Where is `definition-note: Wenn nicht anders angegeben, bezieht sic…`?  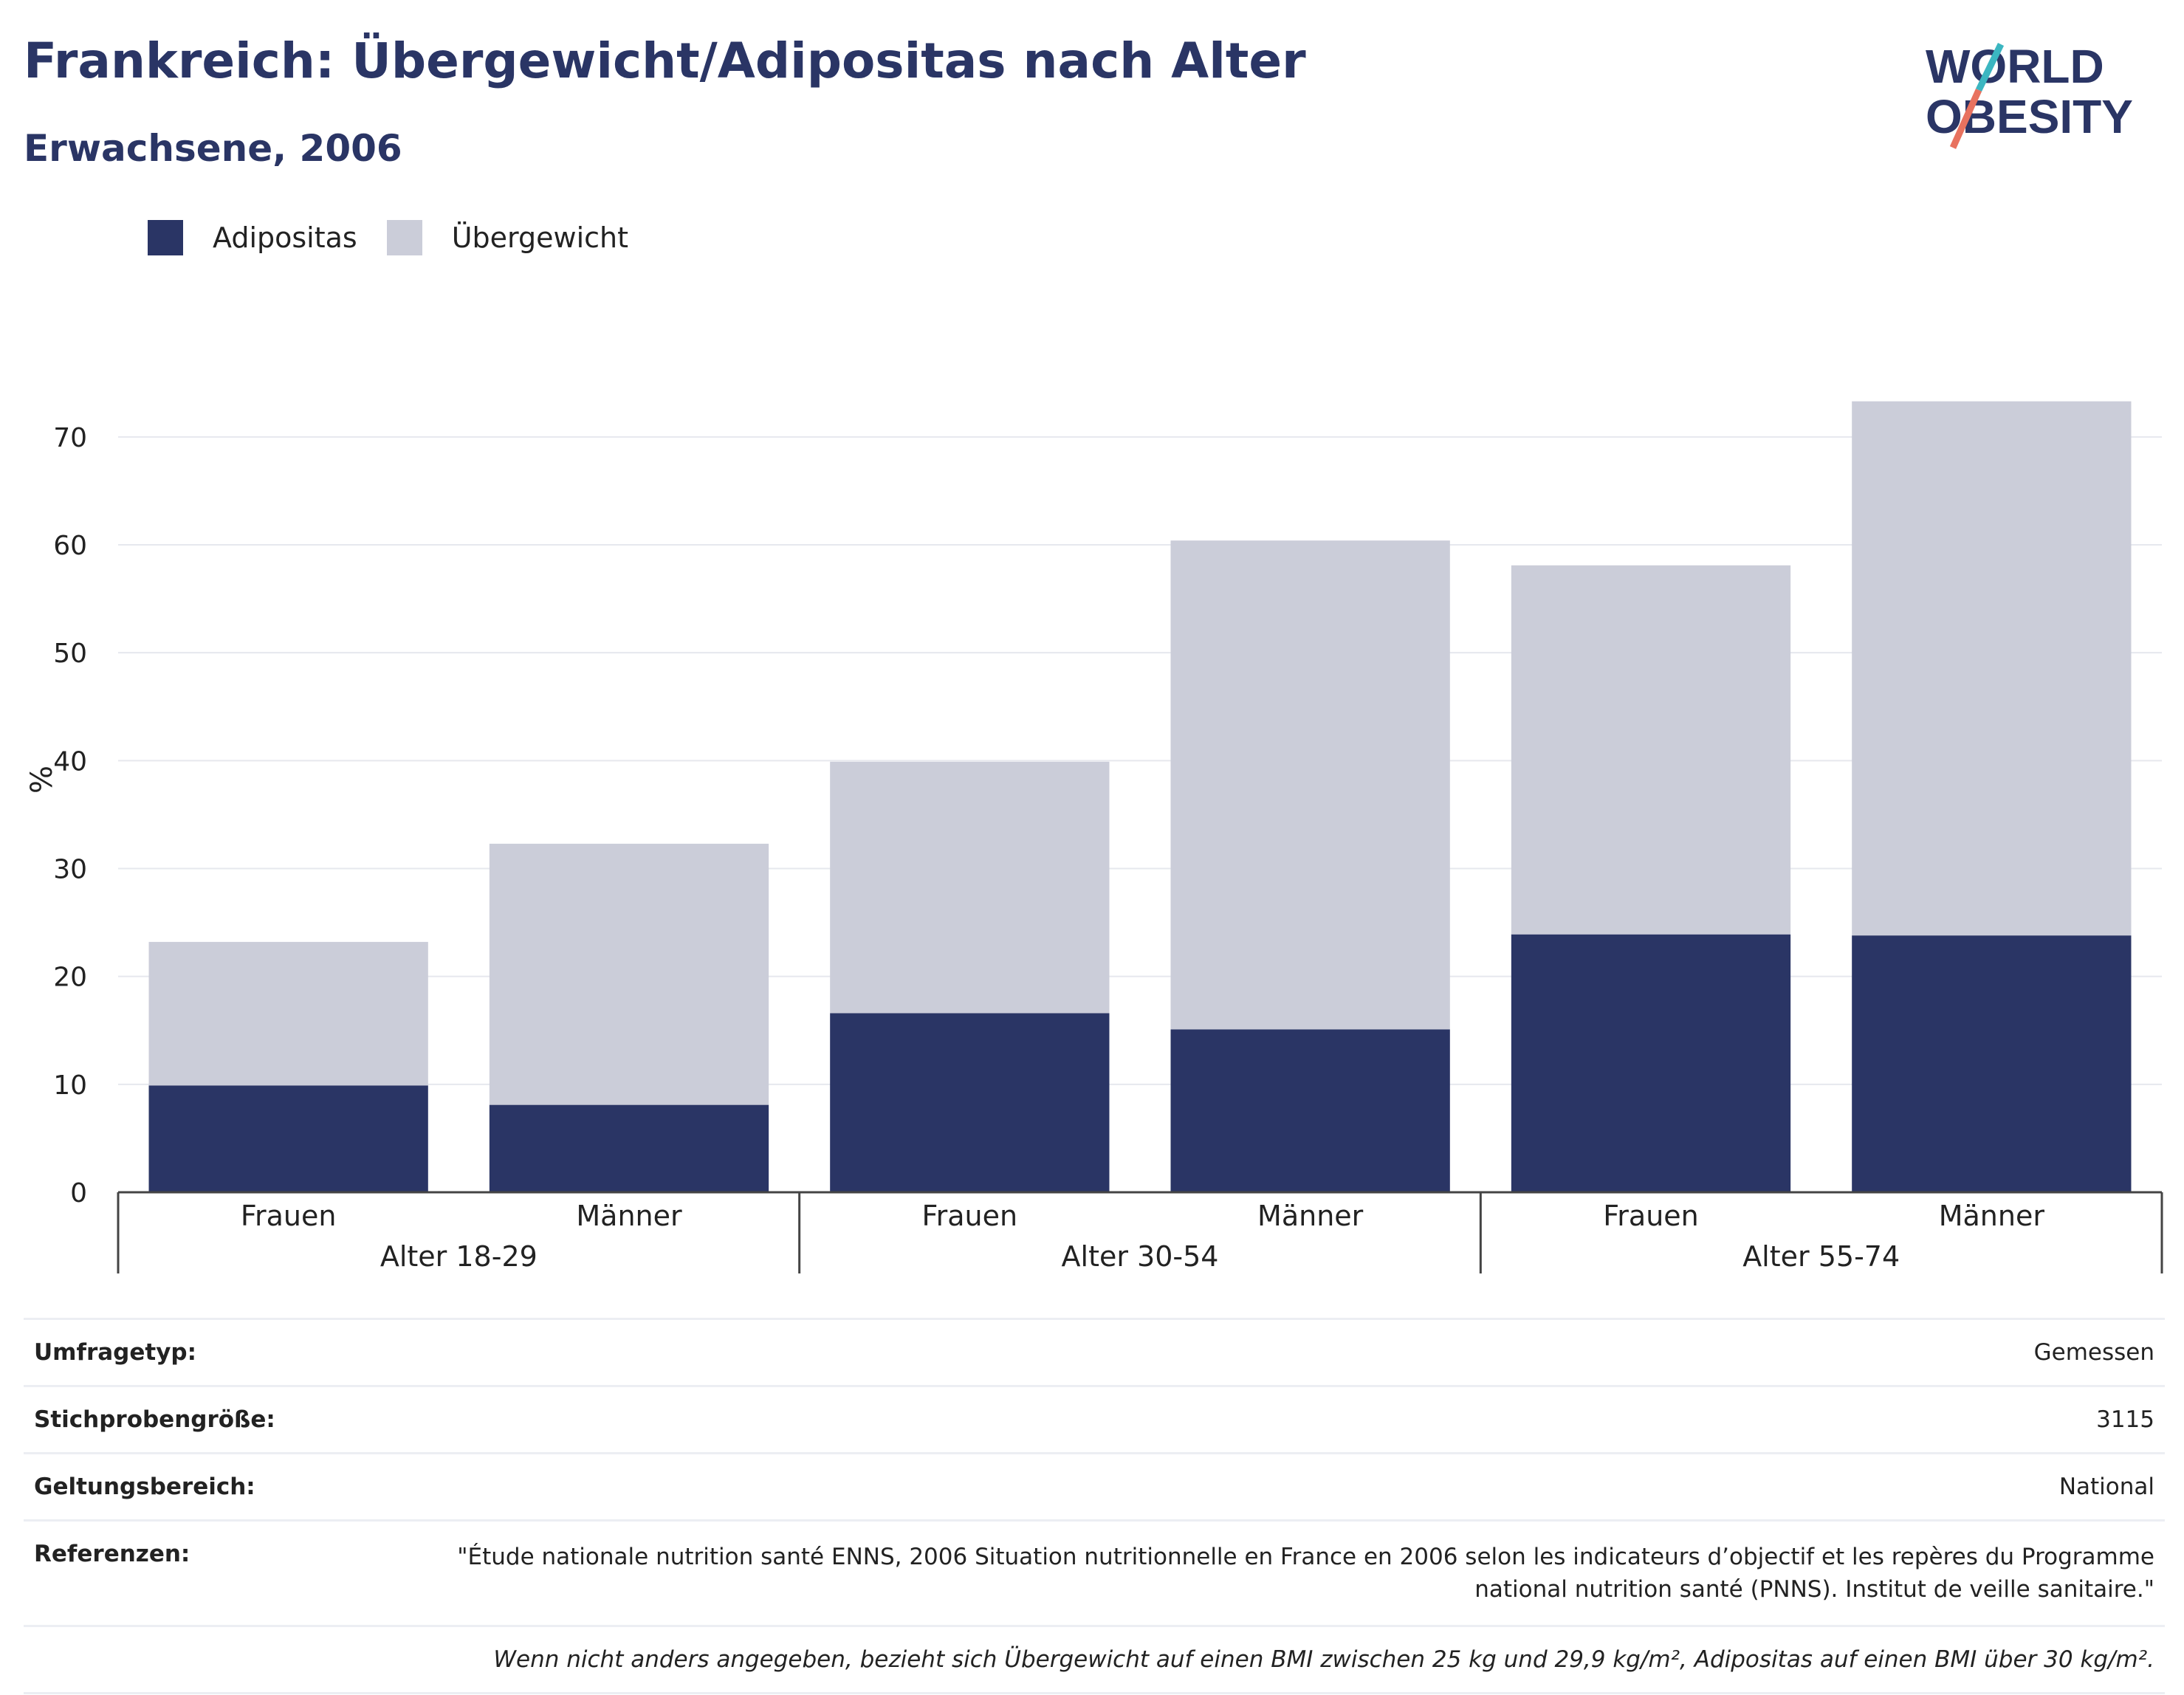
definition-note: Wenn nicht anders angegeben, bezieht sic… is located at coordinates (1324, 1659).